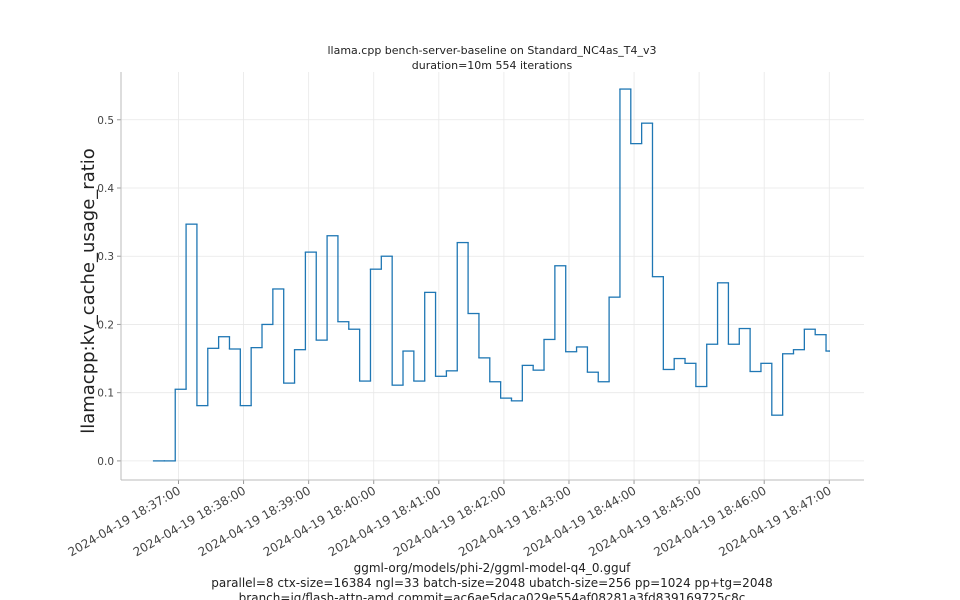  What do you see at coordinates (88, 291) in the screenshot?
I see `y-axis-label: llamacpp:kv_cache_usage_ratio` at bounding box center [88, 291].